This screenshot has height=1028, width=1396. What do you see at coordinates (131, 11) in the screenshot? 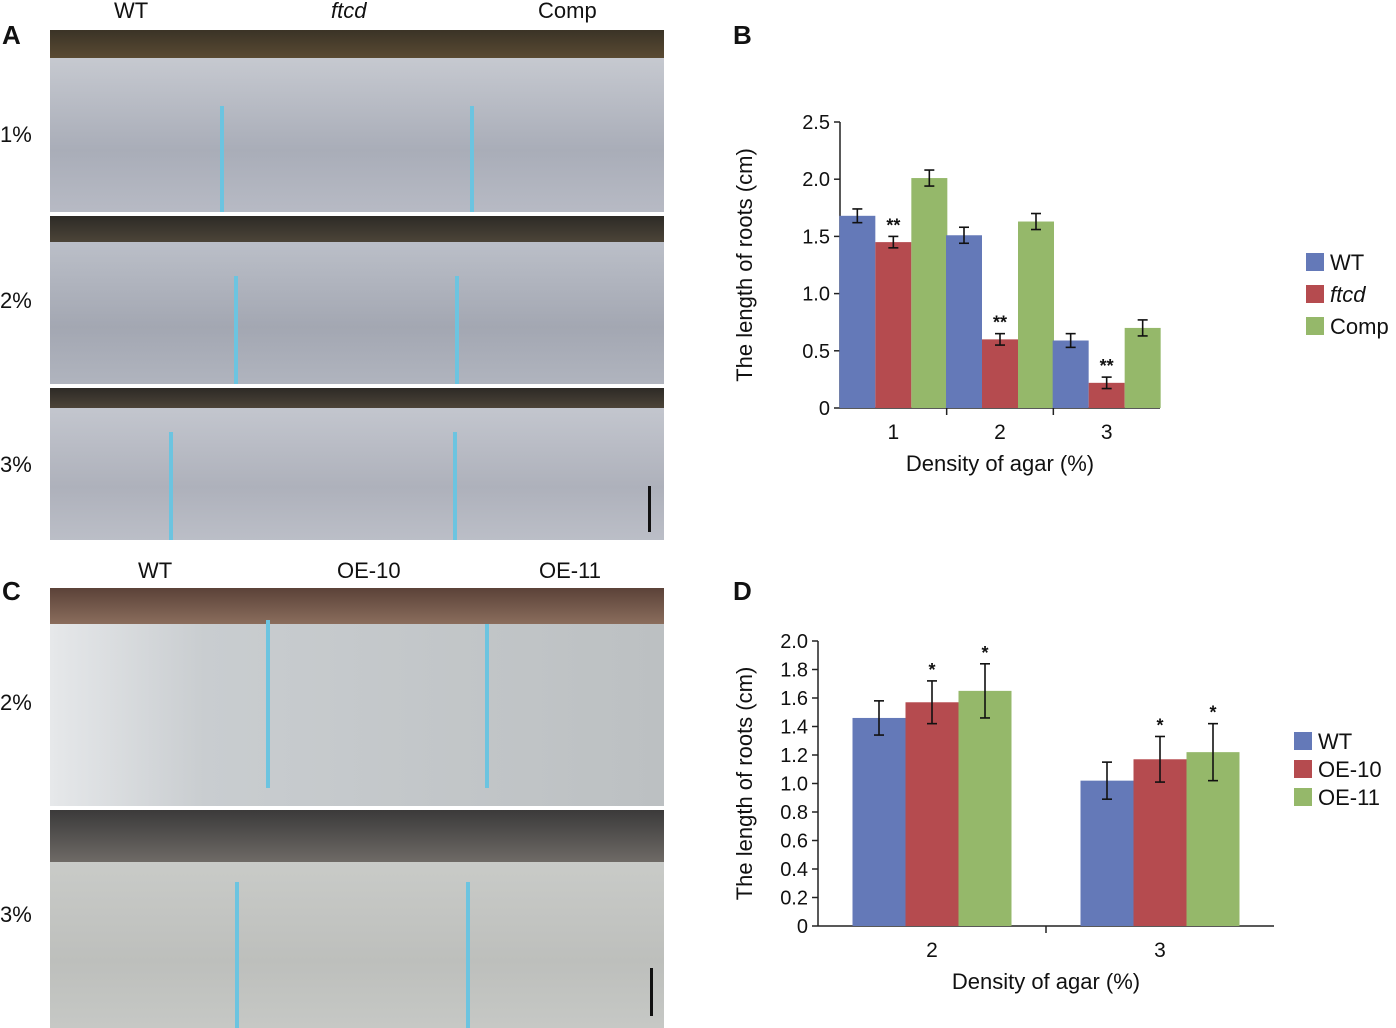
I see `genotype-label-wt: WT` at bounding box center [131, 11].